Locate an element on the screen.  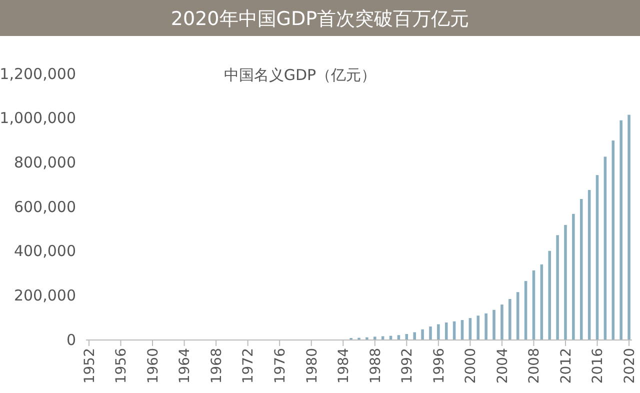
x-tick-label: 2008 is located at coordinates (534, 366).